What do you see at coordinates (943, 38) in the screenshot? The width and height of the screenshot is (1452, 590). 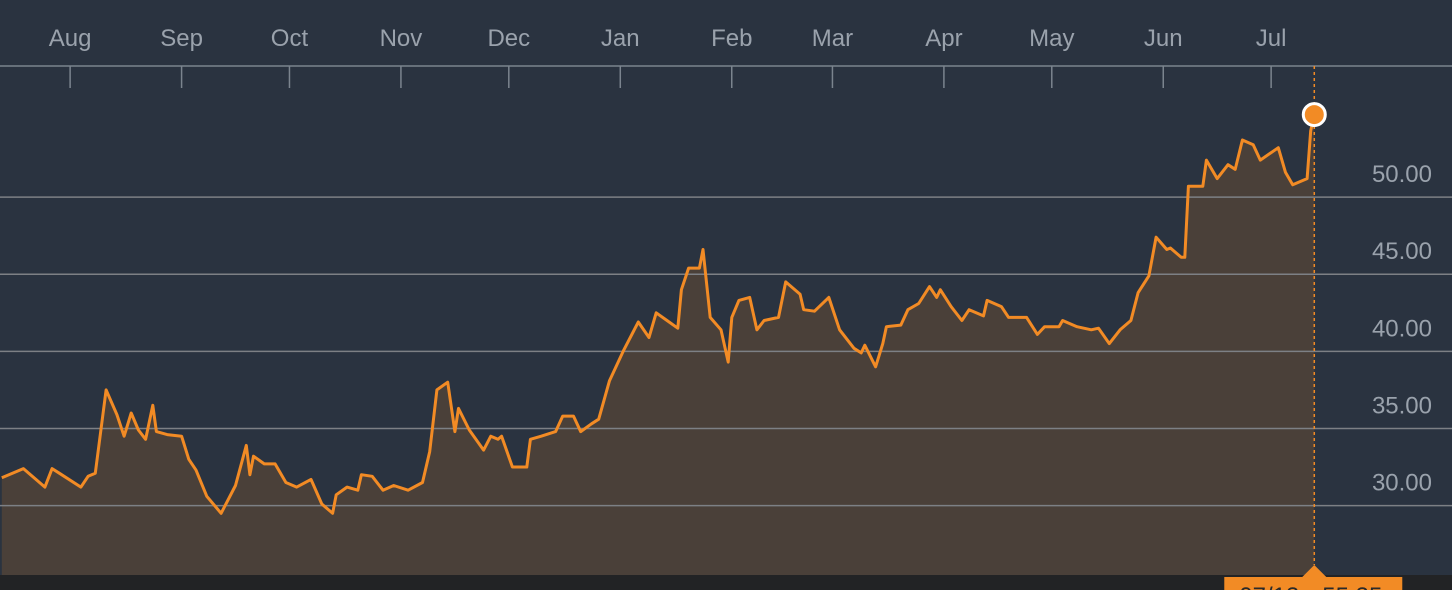 I see `x-tick-label: Apr` at bounding box center [943, 38].